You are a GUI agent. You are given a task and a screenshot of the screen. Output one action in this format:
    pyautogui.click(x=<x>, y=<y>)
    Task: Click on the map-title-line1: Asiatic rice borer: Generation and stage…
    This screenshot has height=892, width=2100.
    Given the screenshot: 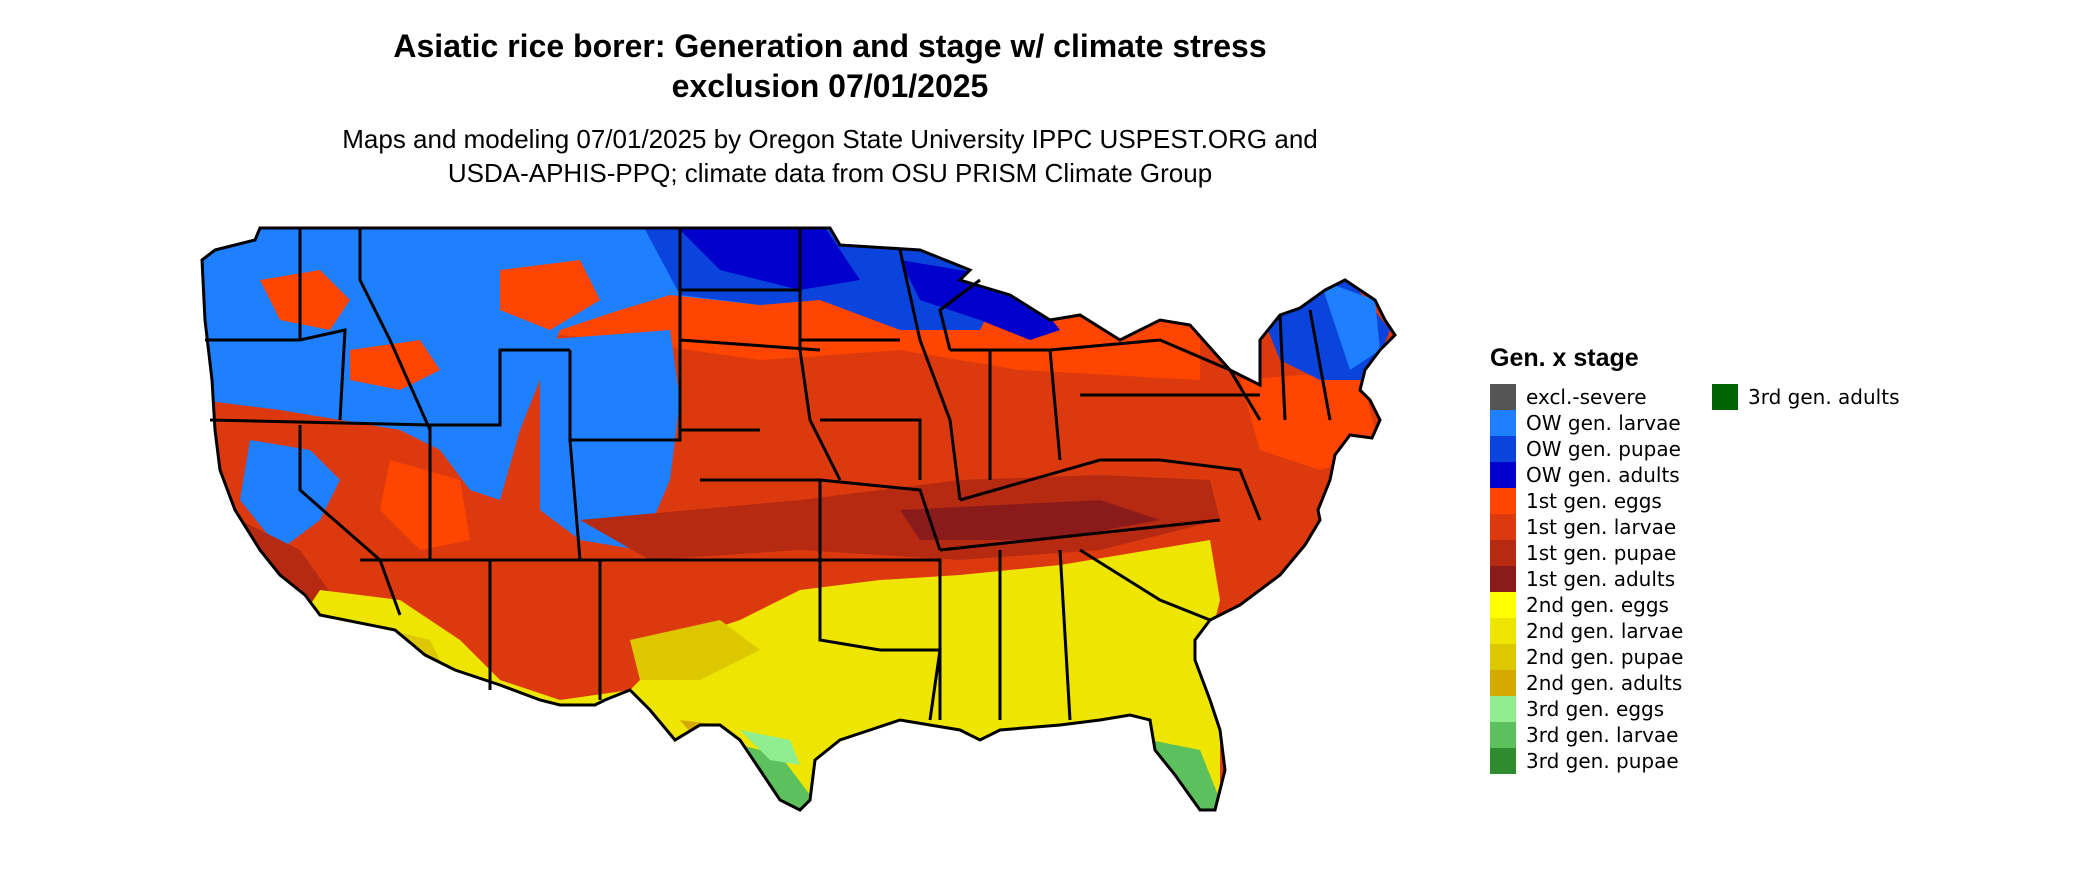 What is the action you would take?
    pyautogui.click(x=830, y=46)
    